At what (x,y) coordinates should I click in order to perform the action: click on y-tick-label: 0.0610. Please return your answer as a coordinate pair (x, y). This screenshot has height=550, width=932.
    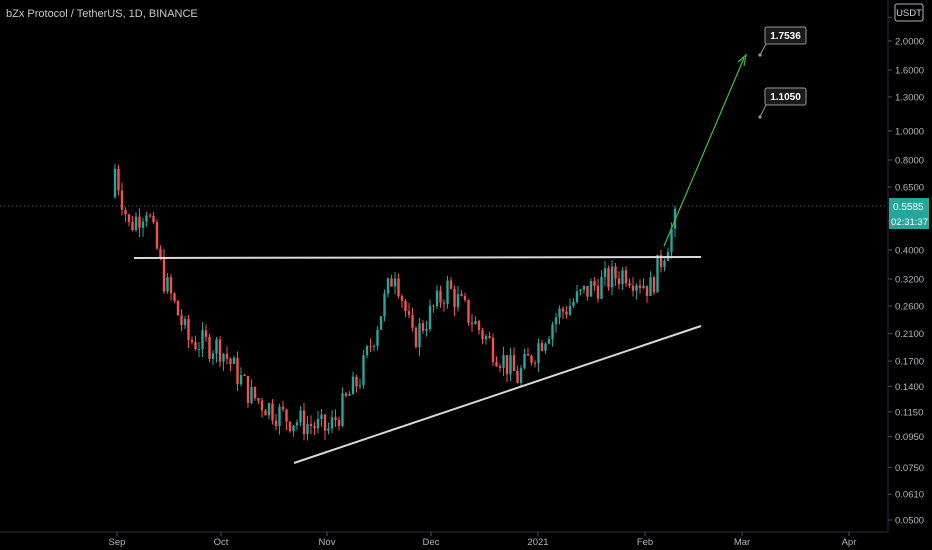
    Looking at the image, I should click on (909, 495).